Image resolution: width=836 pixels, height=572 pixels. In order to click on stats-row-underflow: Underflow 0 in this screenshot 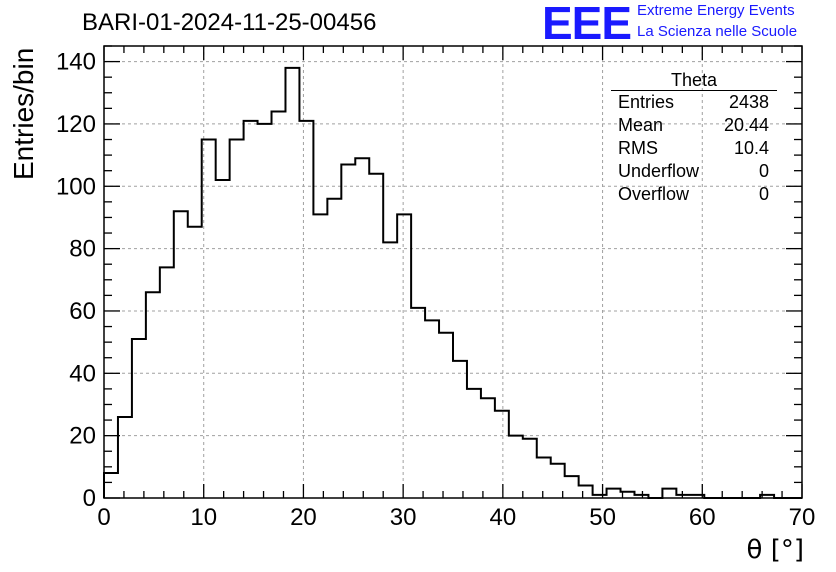, I will do `click(694, 171)`.